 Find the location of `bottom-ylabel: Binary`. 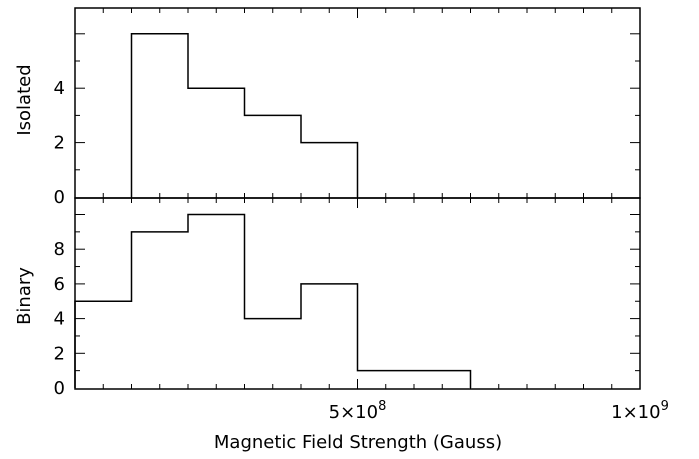

bottom-ylabel: Binary is located at coordinates (24, 296).